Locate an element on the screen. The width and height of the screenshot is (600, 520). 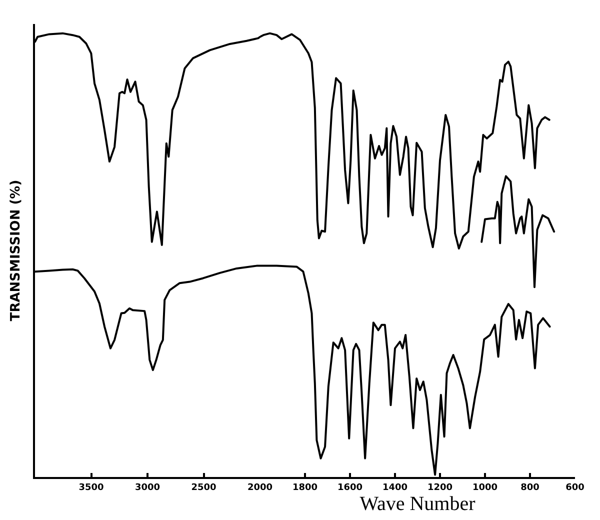
x-tick-label: 1200 is located at coordinates (440, 487).